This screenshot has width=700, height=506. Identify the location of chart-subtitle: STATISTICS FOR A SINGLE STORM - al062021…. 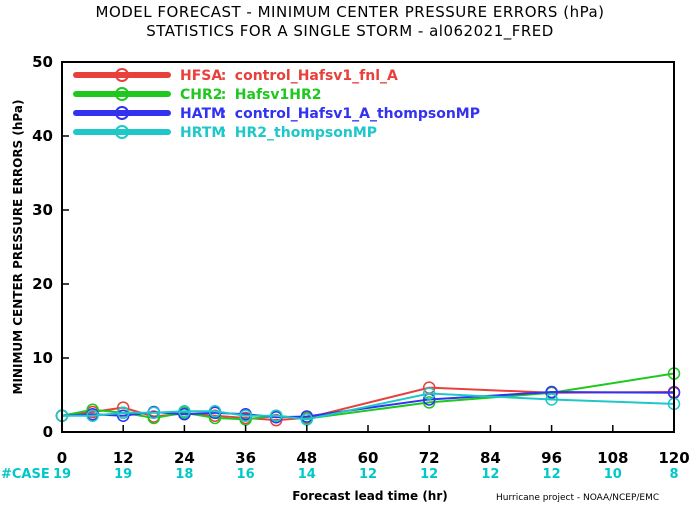
(350, 31).